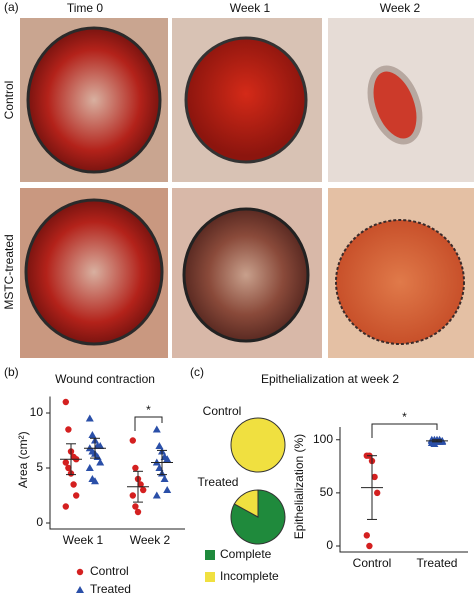 Image resolution: width=474 pixels, height=598 pixels. What do you see at coordinates (11, 372) in the screenshot?
I see `panel-label: (b)` at bounding box center [11, 372].